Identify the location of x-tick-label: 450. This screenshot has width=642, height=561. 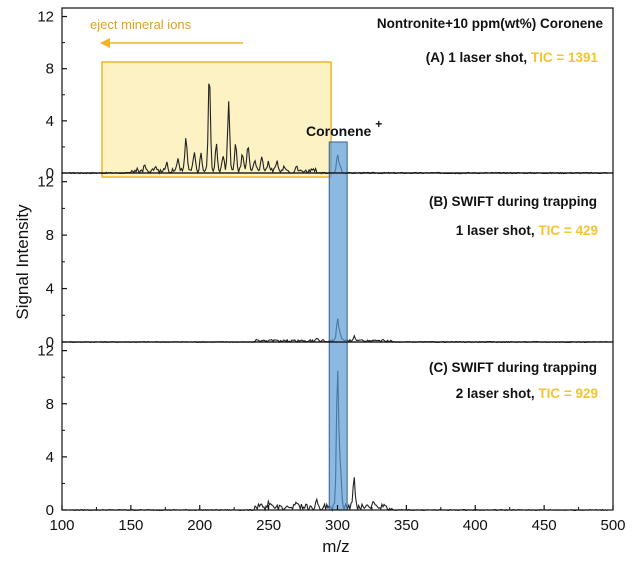
(544, 525).